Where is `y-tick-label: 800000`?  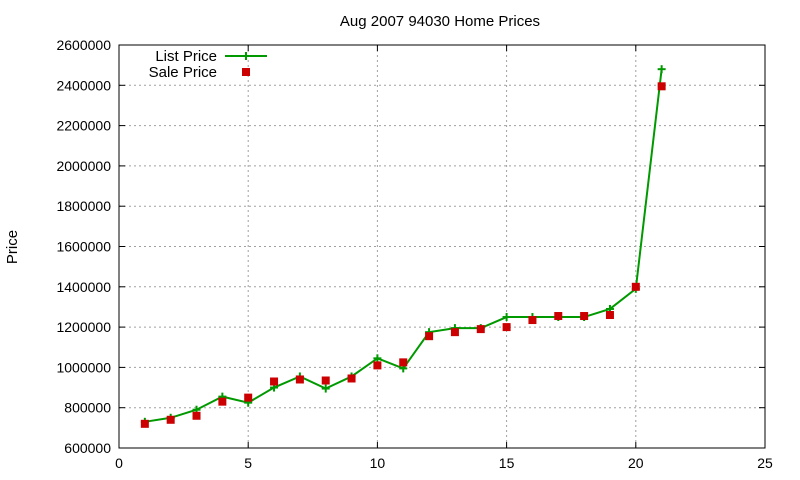 y-tick-label: 800000 is located at coordinates (87, 408).